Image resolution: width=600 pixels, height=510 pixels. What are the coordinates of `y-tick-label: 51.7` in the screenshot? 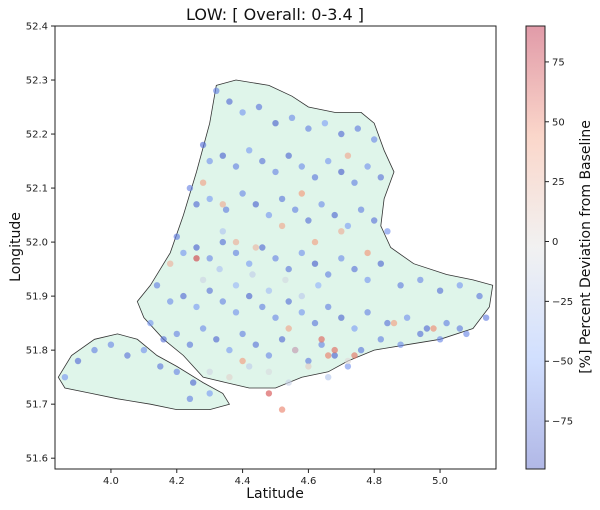 It's located at (37, 405).